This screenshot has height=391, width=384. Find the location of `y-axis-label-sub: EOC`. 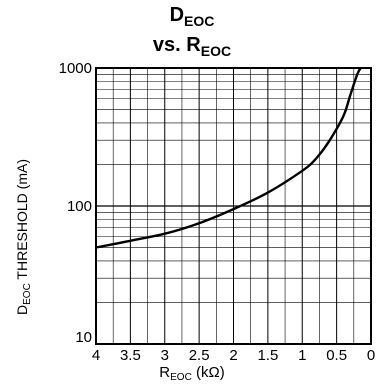

y-axis-label-sub: EOC is located at coordinates (27, 294).